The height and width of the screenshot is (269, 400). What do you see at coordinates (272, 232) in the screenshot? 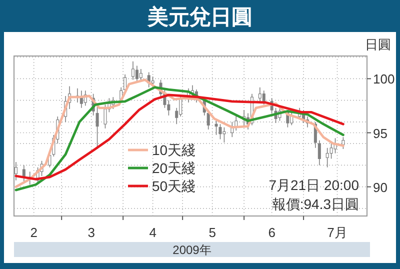
I see `x-tick-label: 6` at bounding box center [272, 232].